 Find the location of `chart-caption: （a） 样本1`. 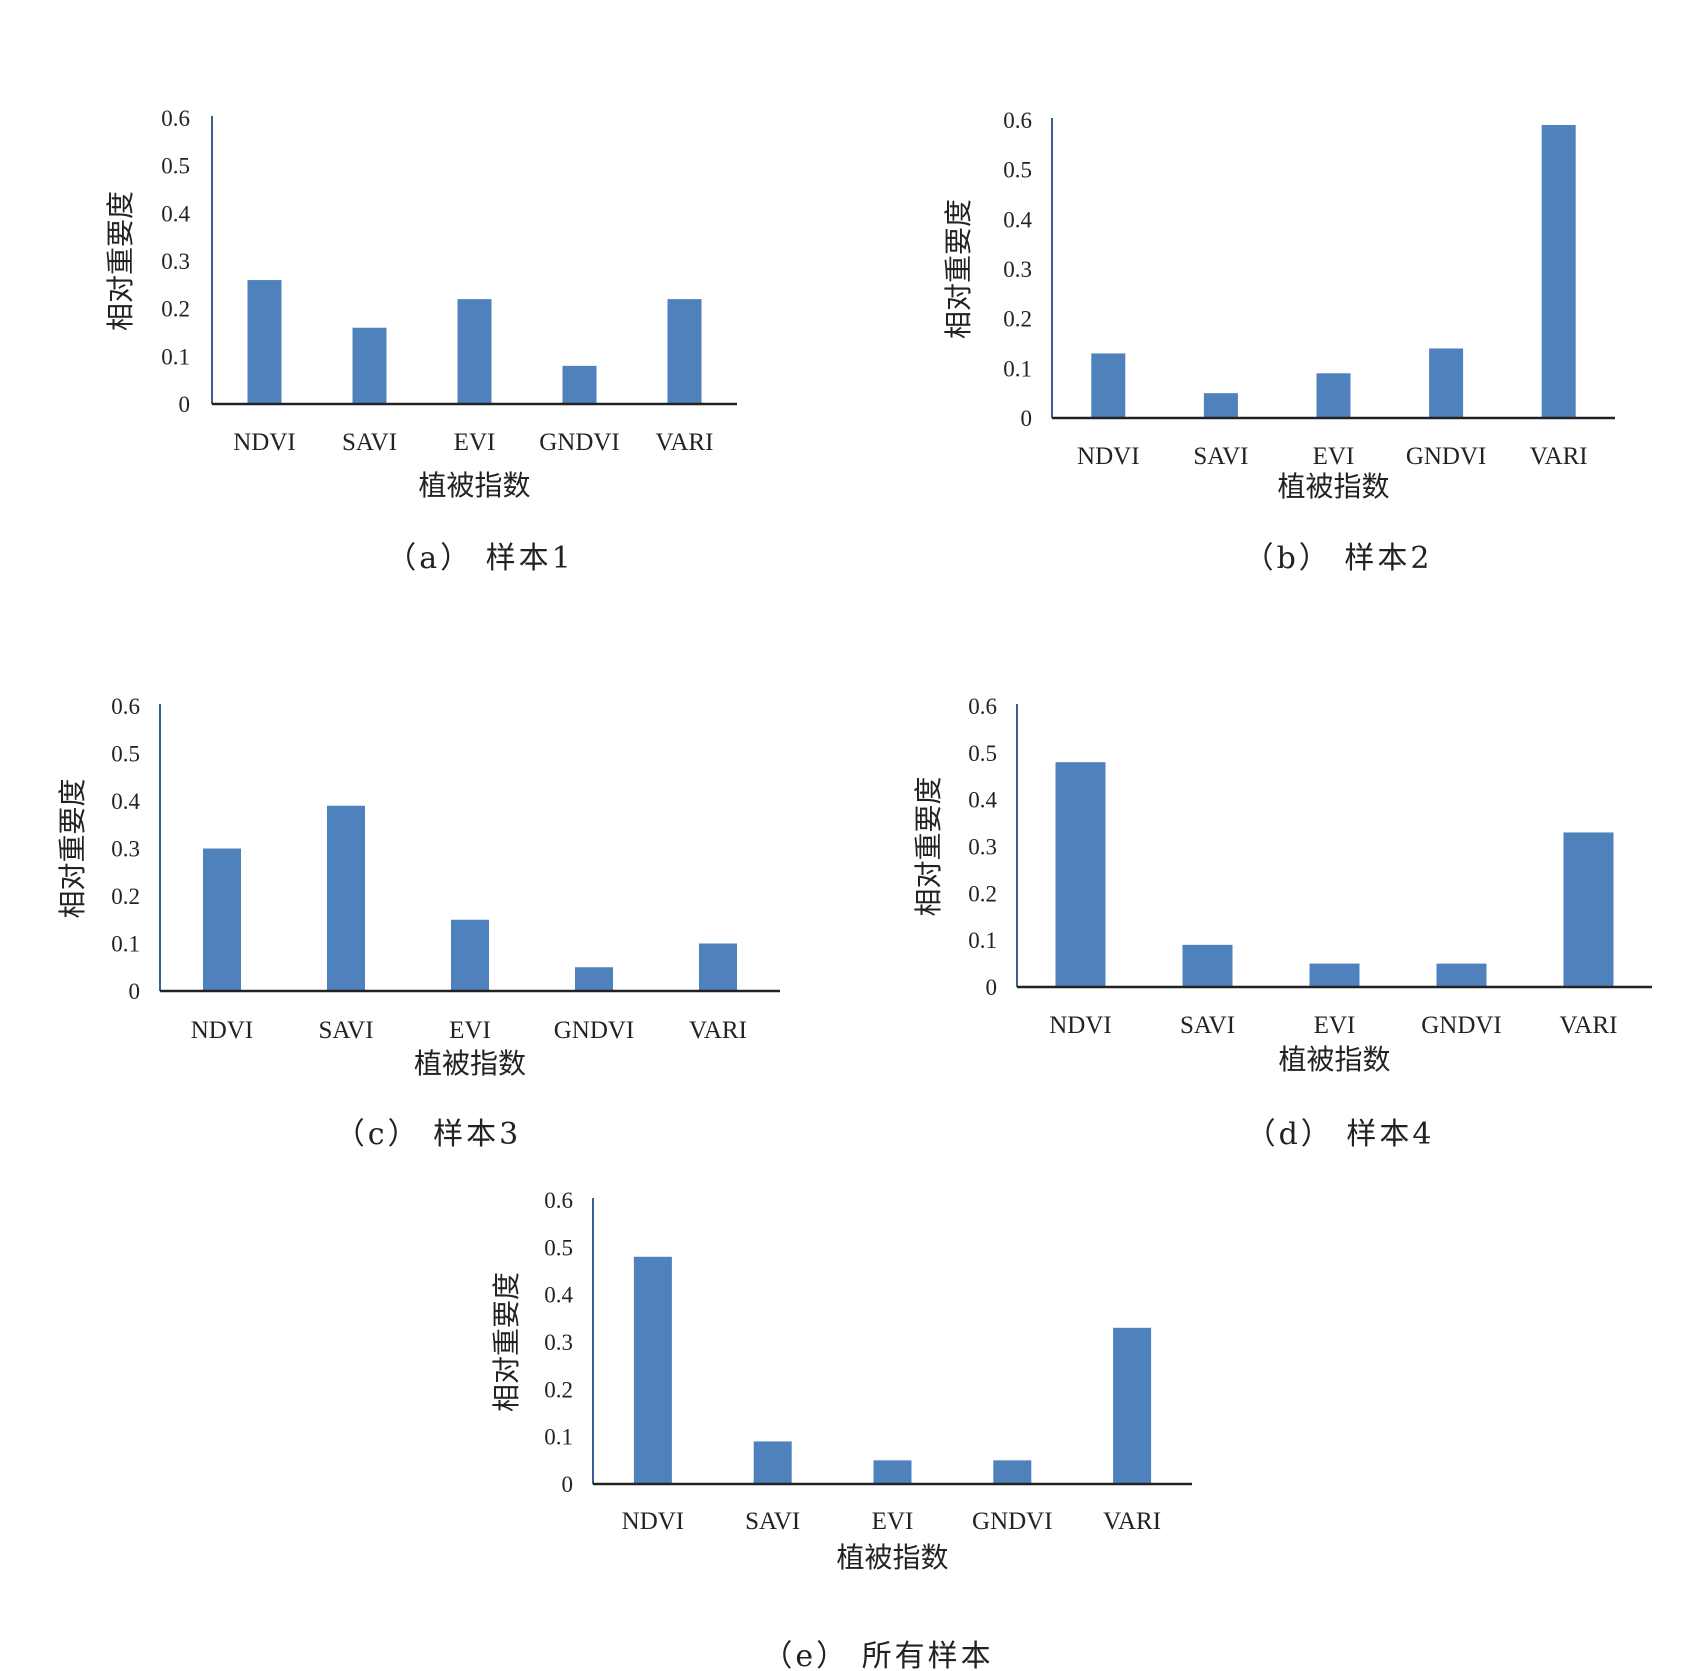

chart-caption: （a） 样本1 is located at coordinates (480, 558).